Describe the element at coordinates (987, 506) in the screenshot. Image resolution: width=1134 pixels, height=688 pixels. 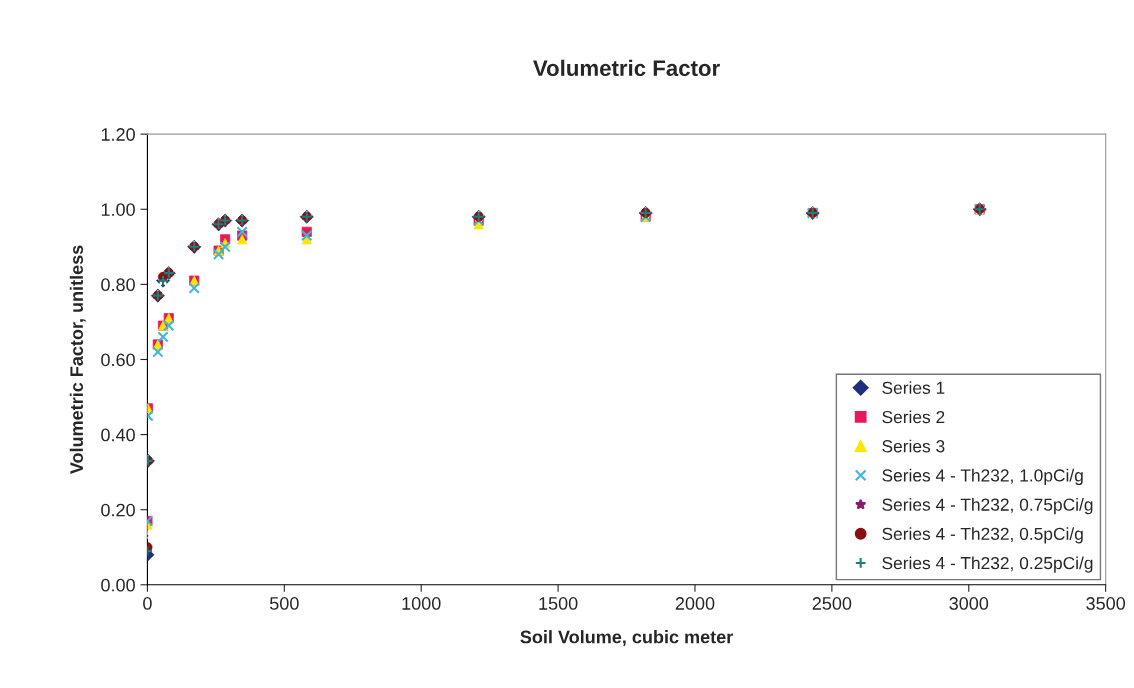
I see `legend-label: Series 4 - Th232, 0.75pCi/g` at that location.